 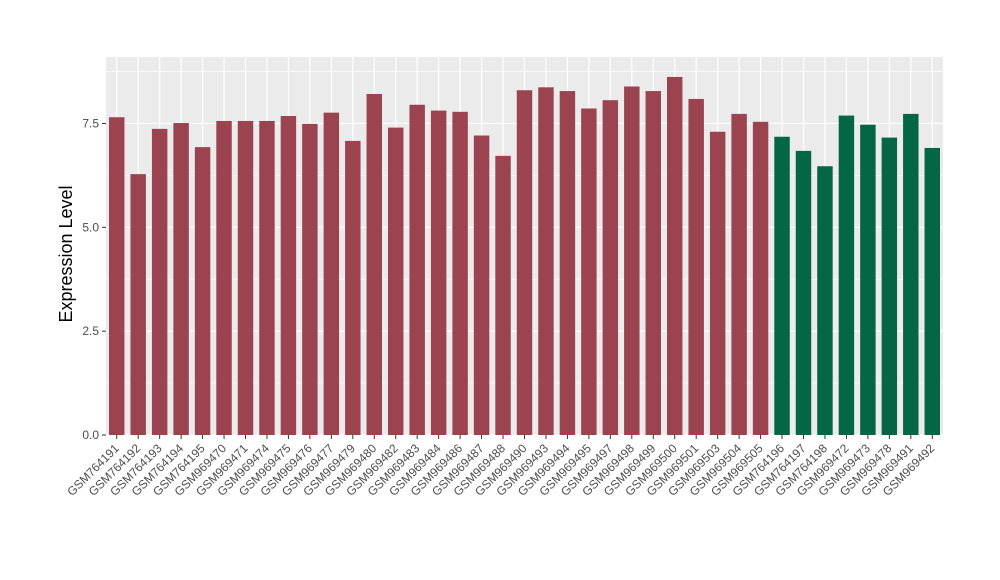 I want to click on bar-GSM969490, so click(x=524, y=262).